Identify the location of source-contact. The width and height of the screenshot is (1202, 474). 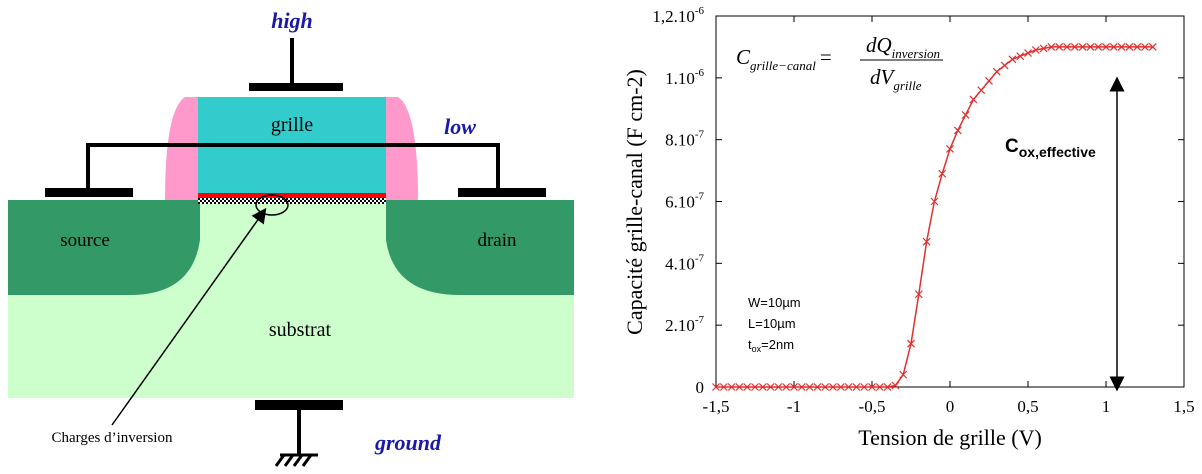
(89, 192).